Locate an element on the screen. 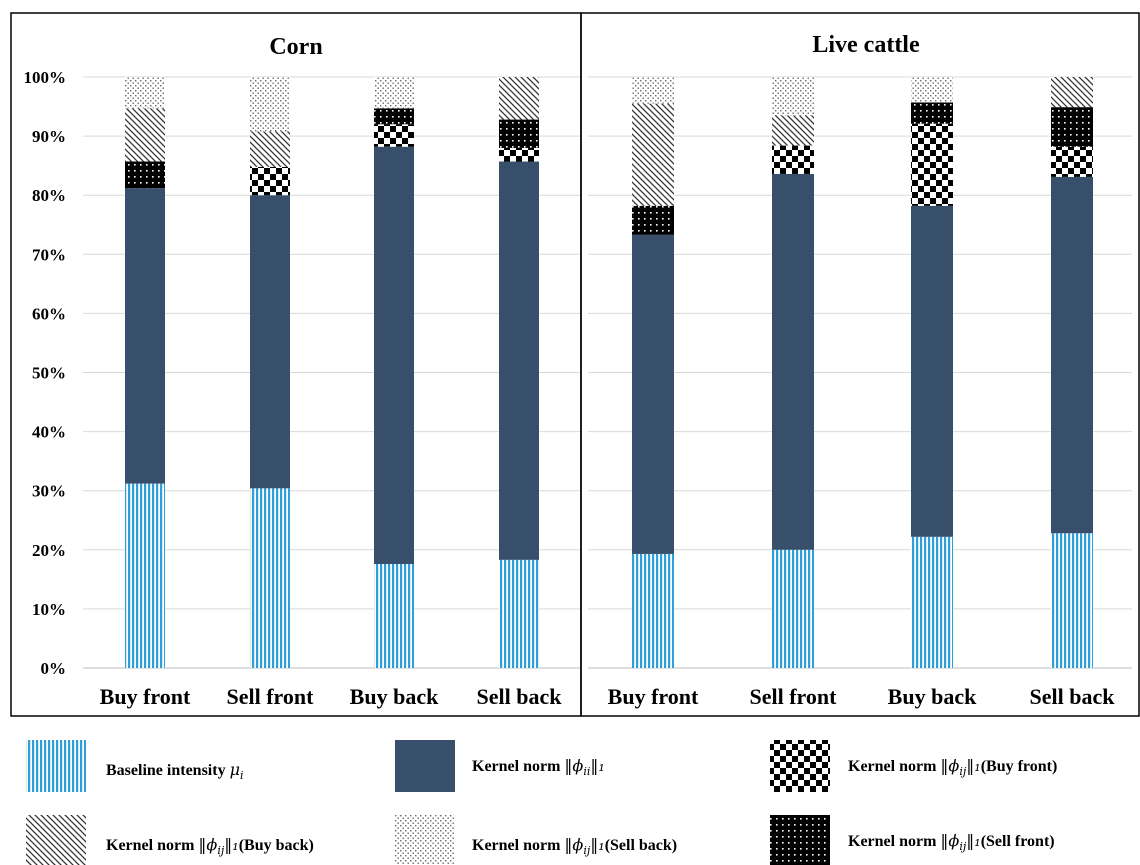  legend-swatch-baseline is located at coordinates (56, 766).